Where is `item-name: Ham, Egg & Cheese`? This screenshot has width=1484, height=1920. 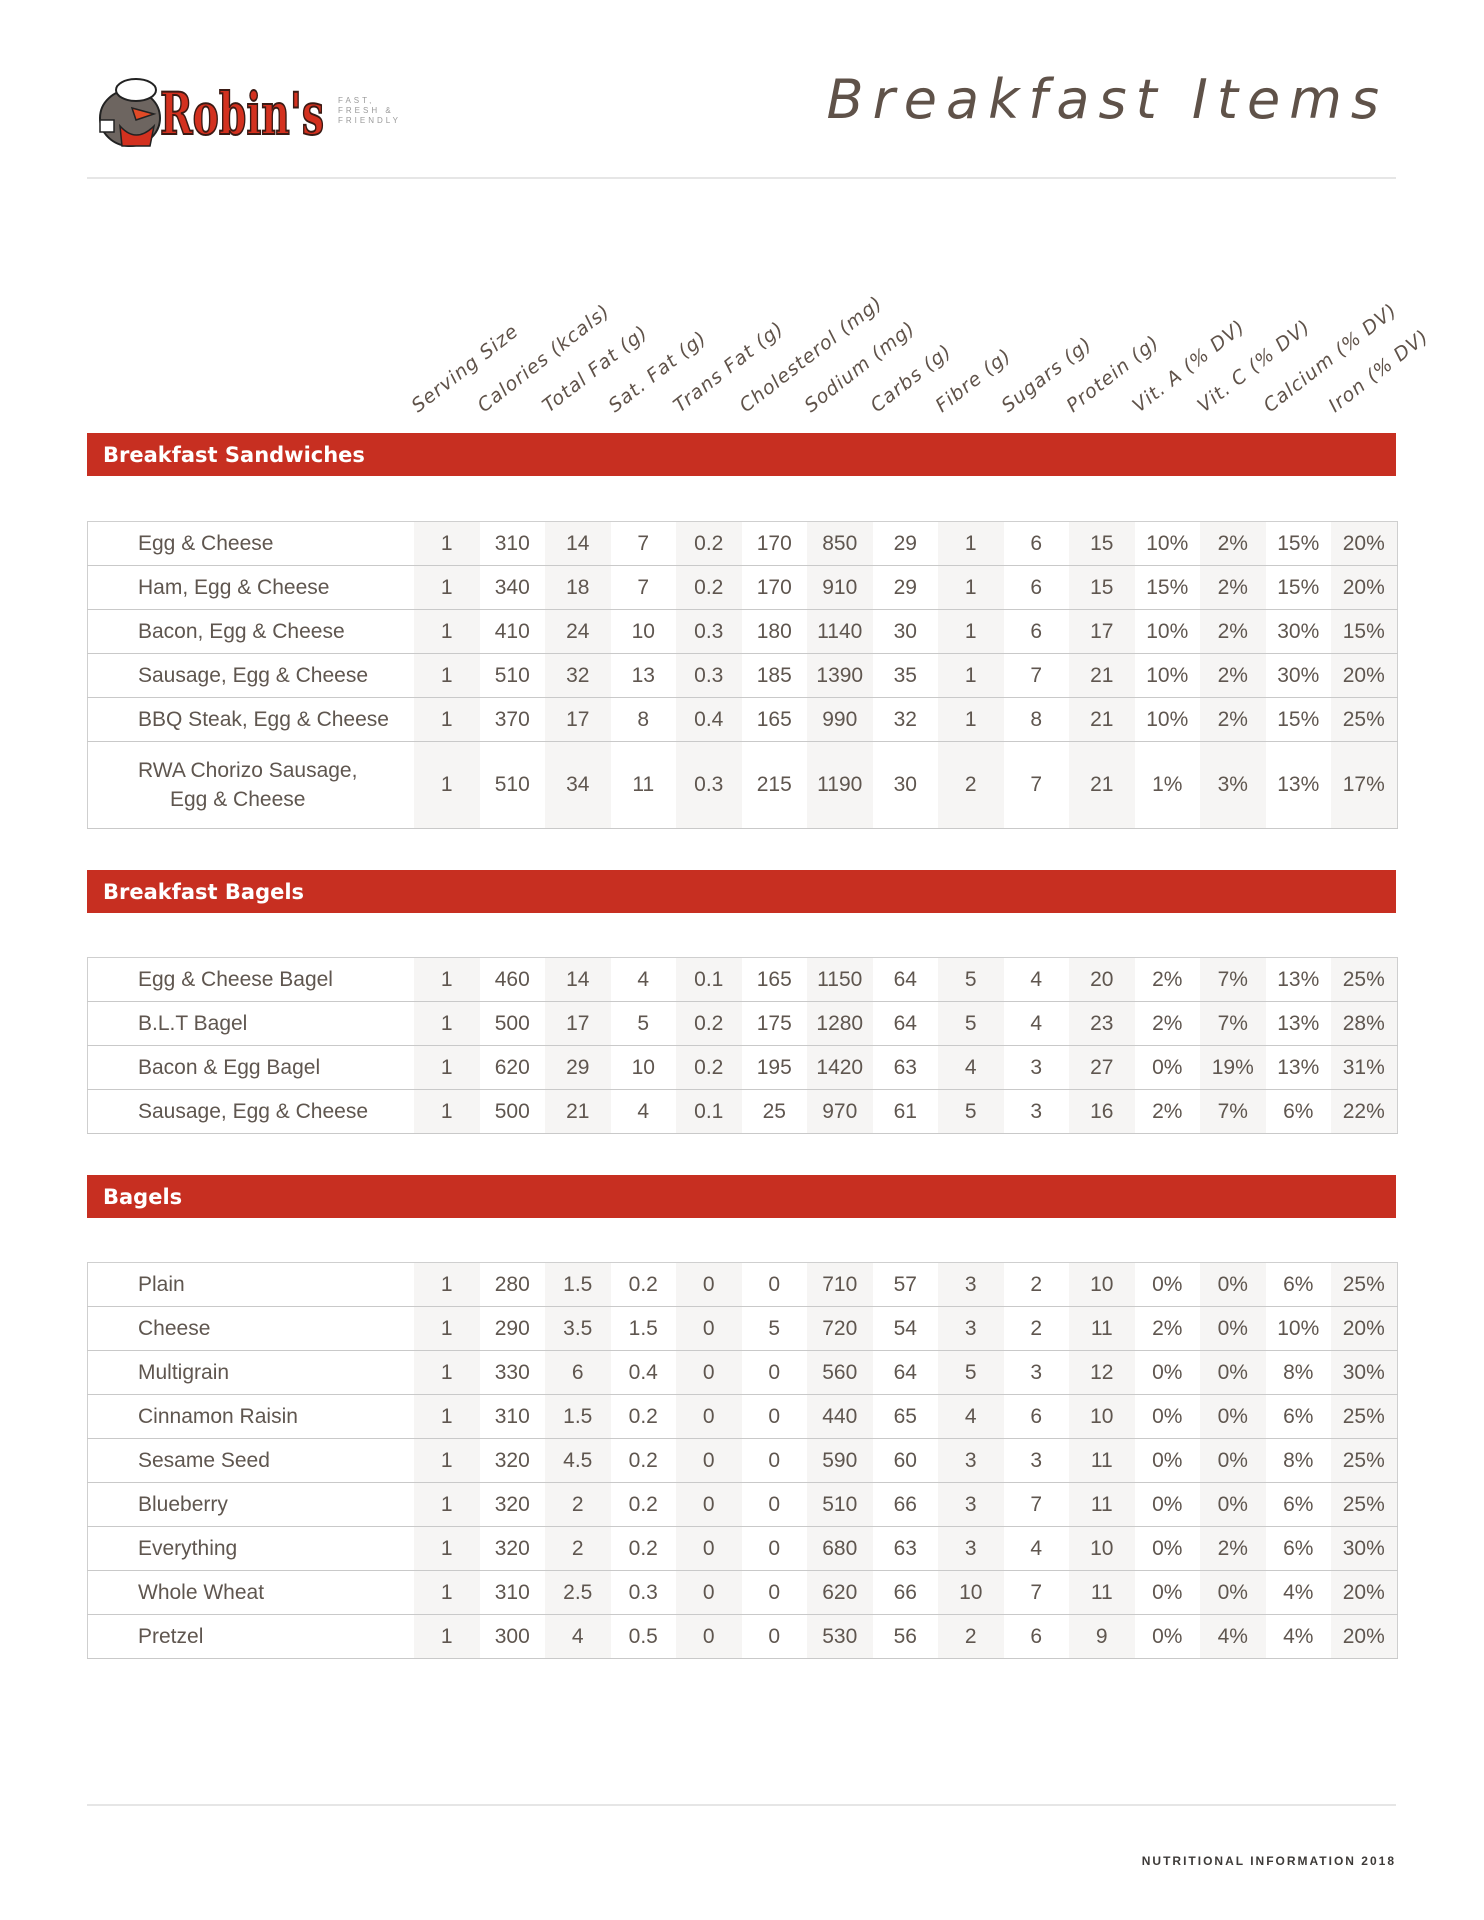
item-name: Ham, Egg & Cheese is located at coordinates (250, 587).